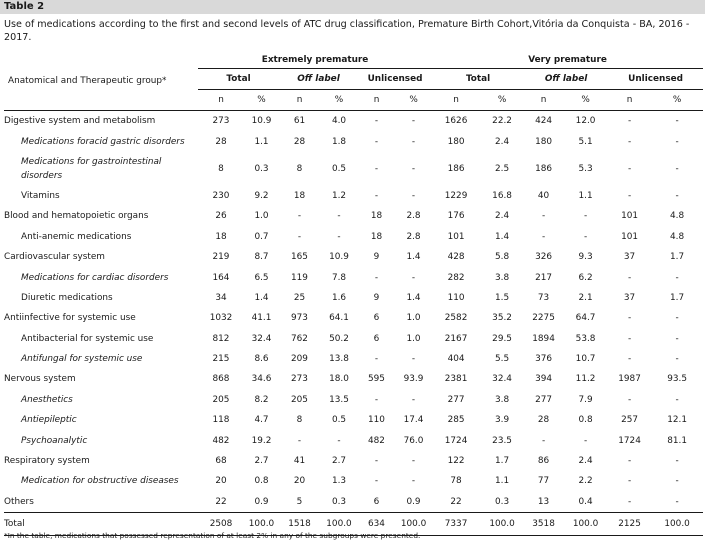 This screenshot has width=705, height=543. I want to click on table-cell: 1.2, so click(339, 195).